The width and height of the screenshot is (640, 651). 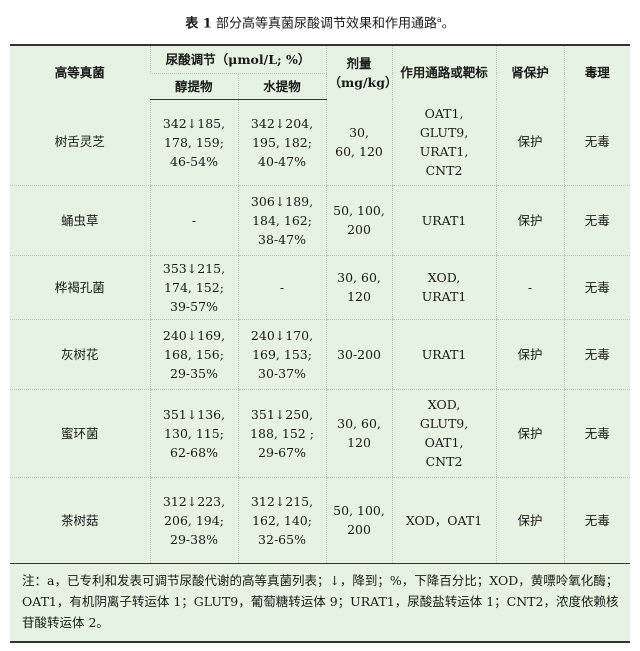 What do you see at coordinates (194, 414) in the screenshot?
I see `cell-line: 351↓136,` at bounding box center [194, 414].